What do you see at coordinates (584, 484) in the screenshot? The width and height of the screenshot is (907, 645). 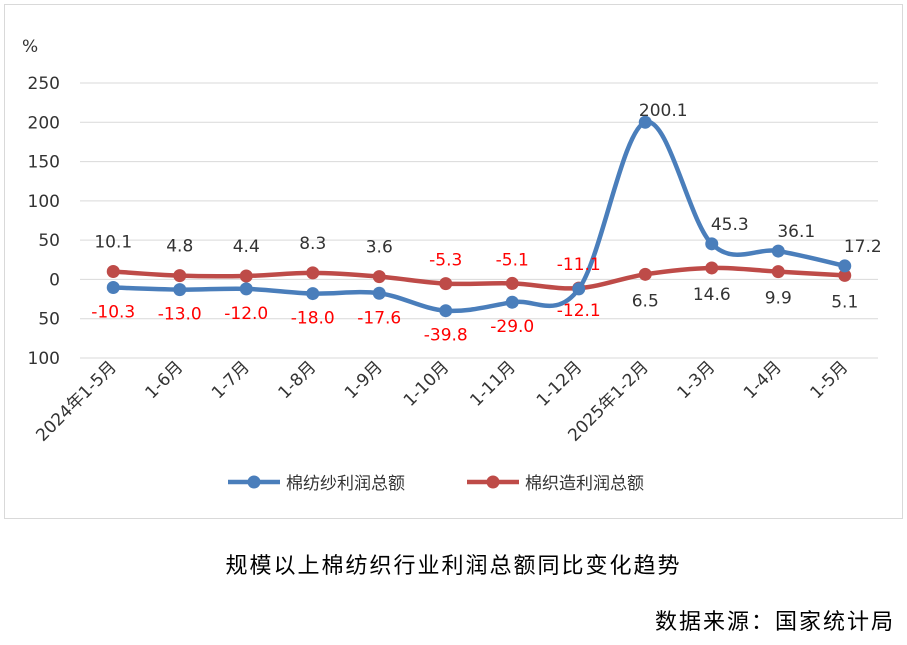 I see `legend-label-1: 棉织造利润总额` at bounding box center [584, 484].